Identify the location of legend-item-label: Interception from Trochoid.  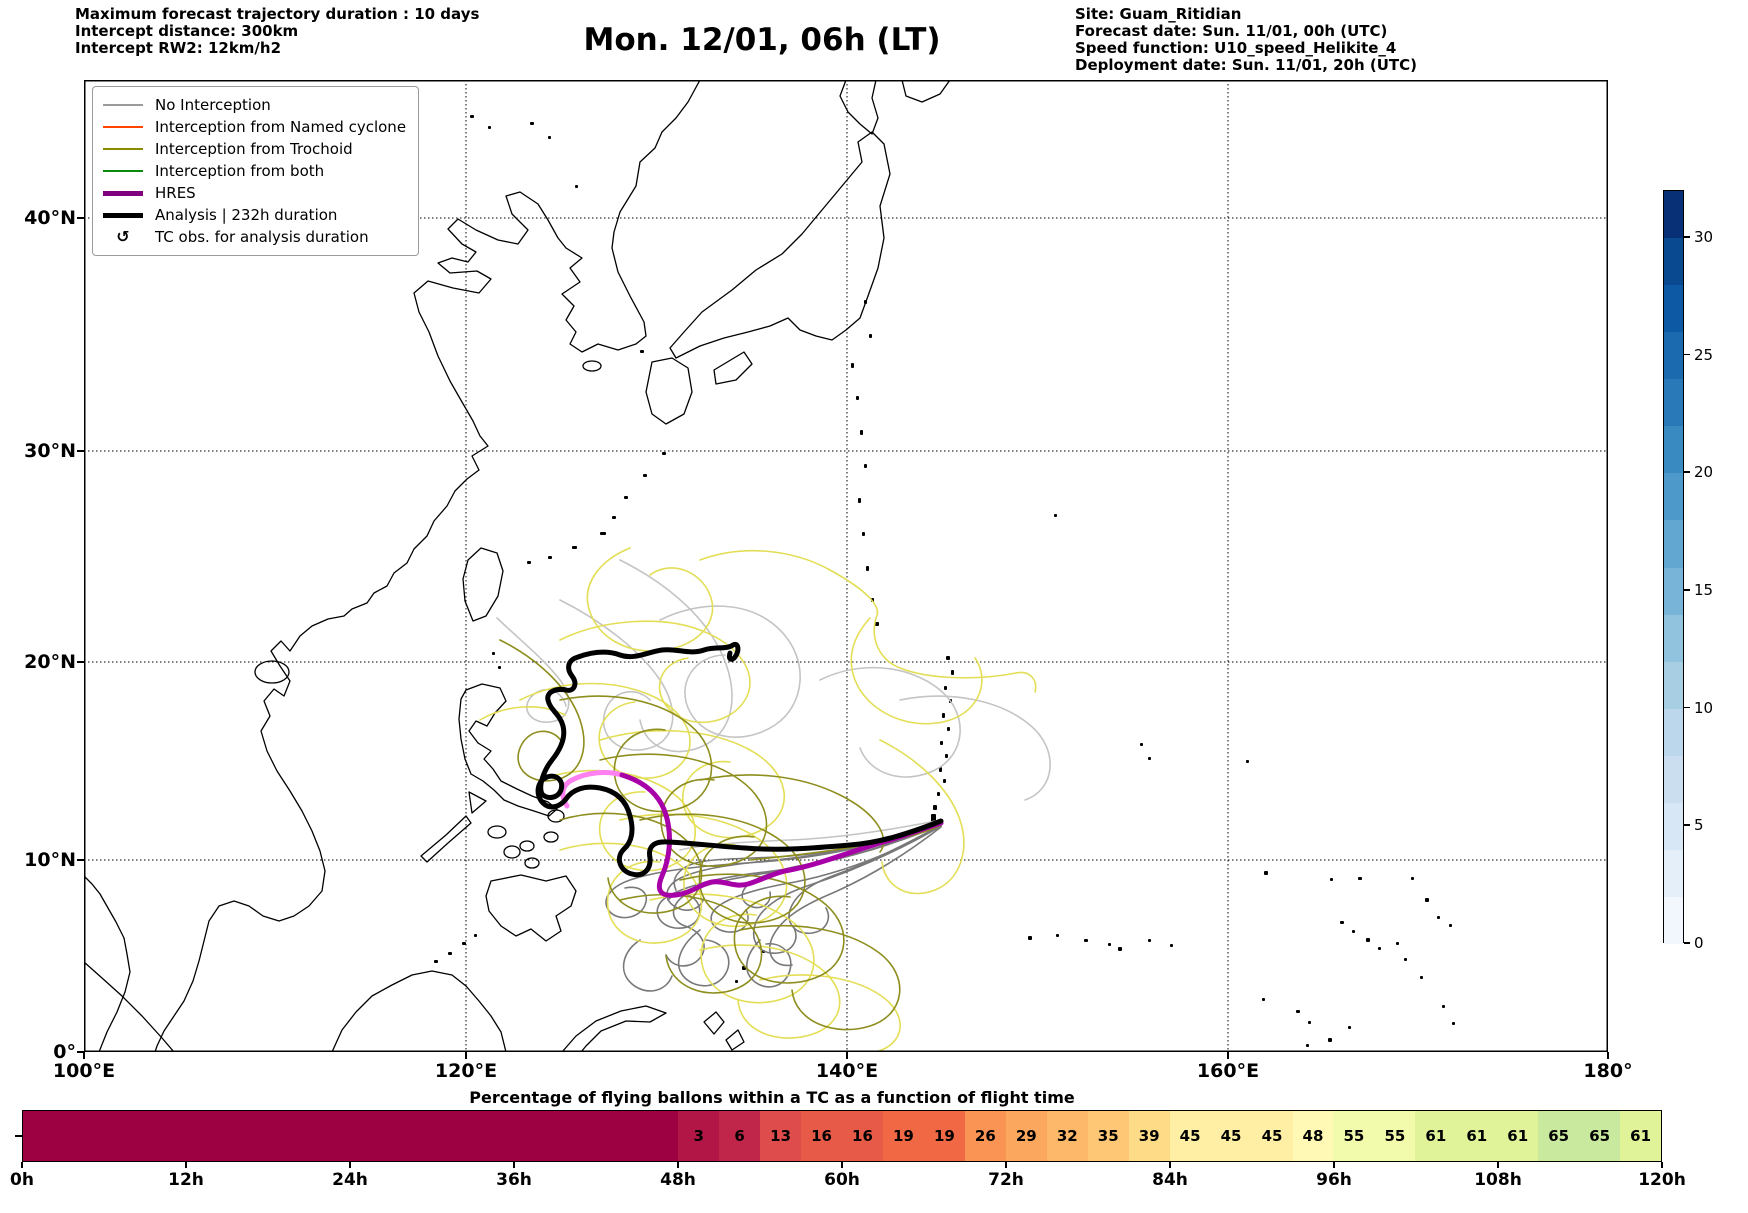
(254, 149).